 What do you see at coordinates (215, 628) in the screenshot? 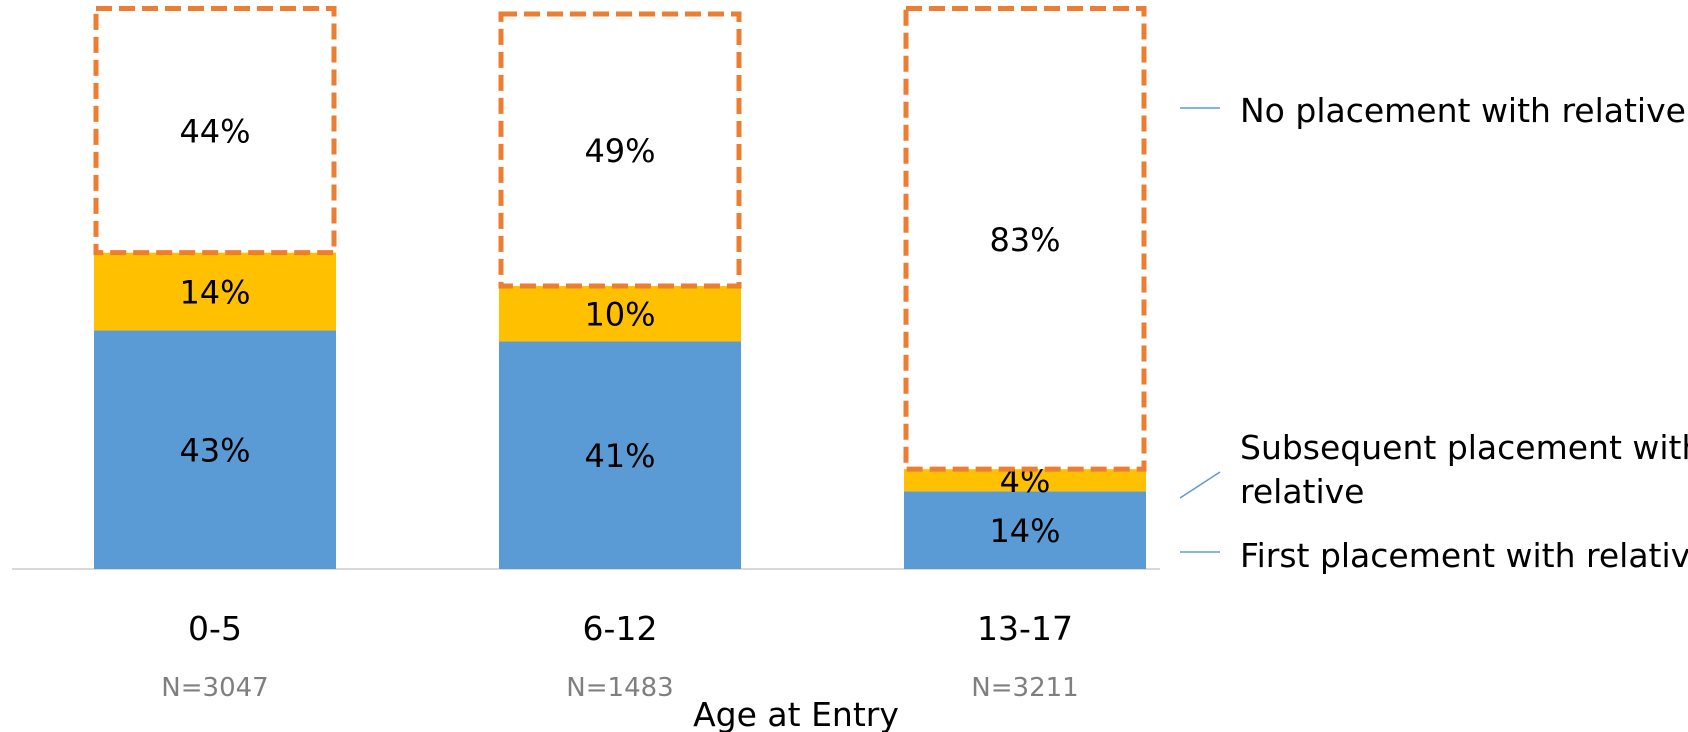
I see `x-tick-label: 0-5` at bounding box center [215, 628].